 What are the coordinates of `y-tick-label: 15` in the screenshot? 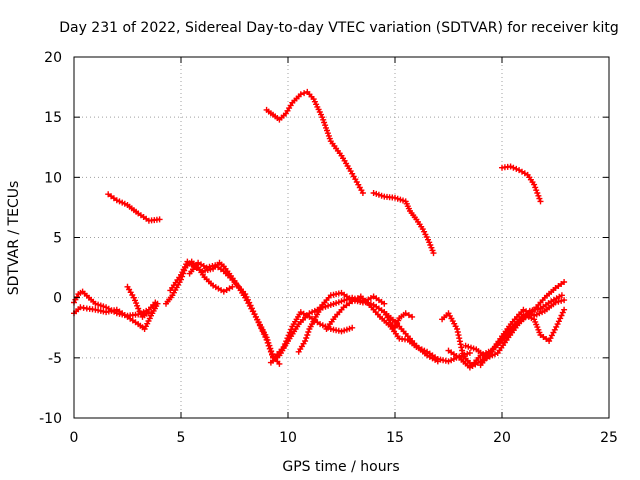 It's located at (53, 118).